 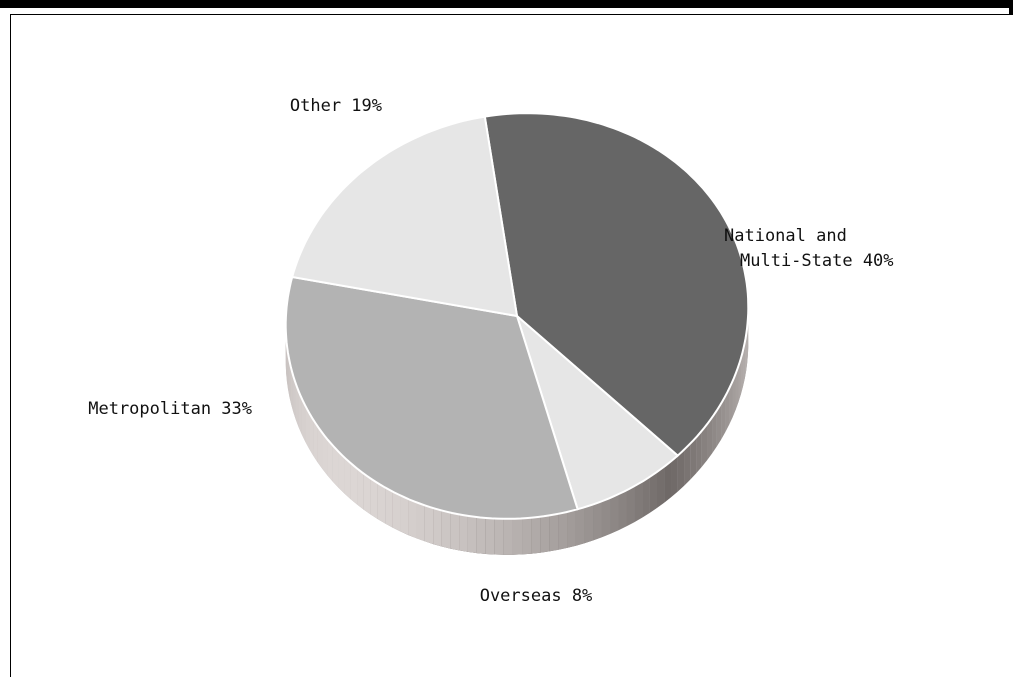 What do you see at coordinates (404, 216) in the screenshot?
I see `pie-slice-other` at bounding box center [404, 216].